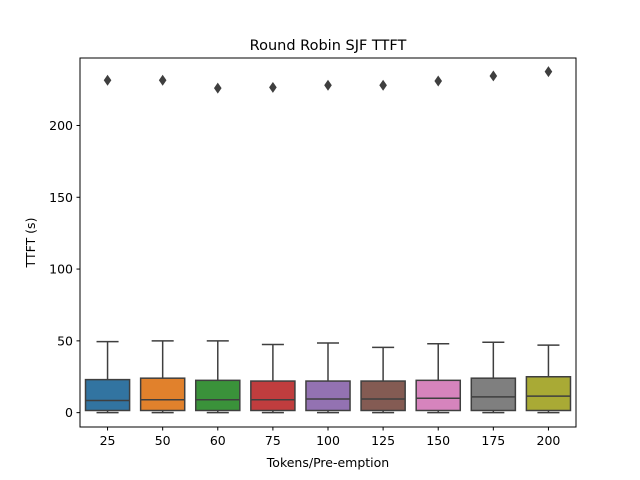 Image resolution: width=640 pixels, height=480 pixels. I want to click on y-tick-label: 50, so click(65, 340).